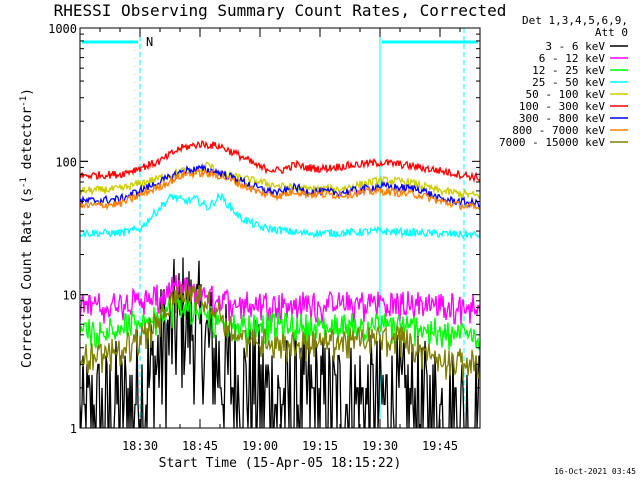 The width and height of the screenshot is (640, 480). I want to click on y-axis-label-sup1: -1, so click(24, 182).